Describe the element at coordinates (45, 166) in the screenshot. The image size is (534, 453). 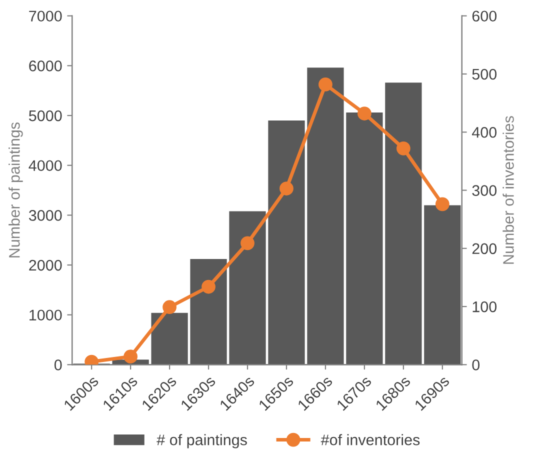
I see `y-tick-label: 4000` at that location.